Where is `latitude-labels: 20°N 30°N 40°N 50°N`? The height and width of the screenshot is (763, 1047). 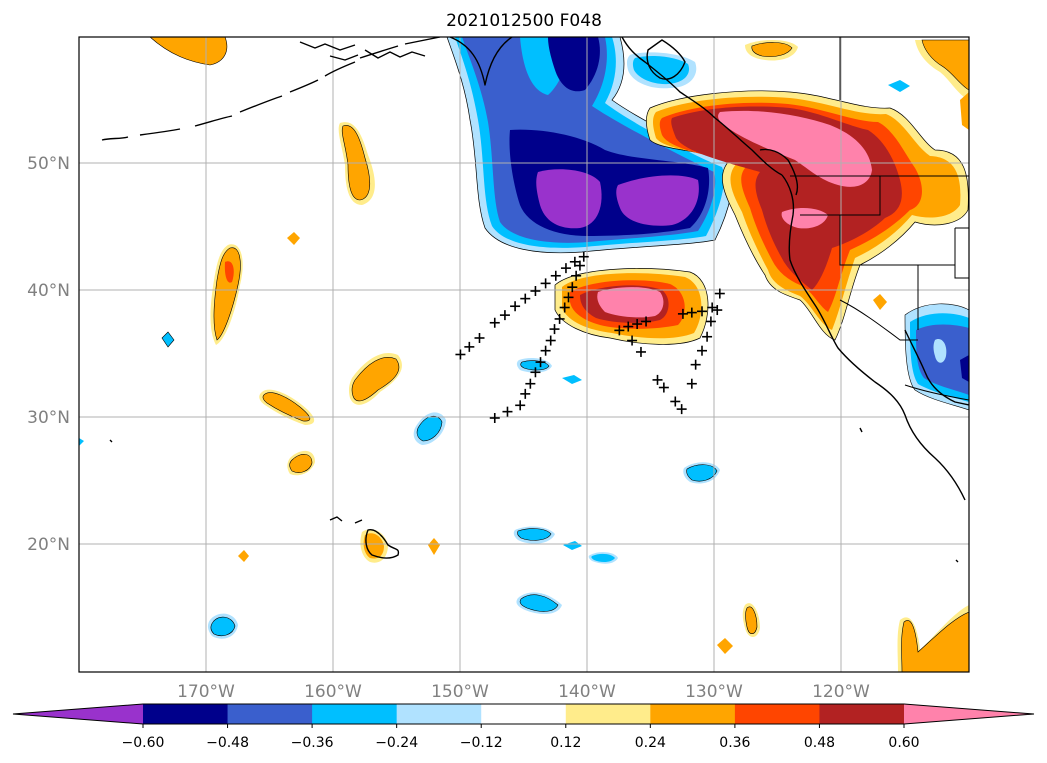
latitude-labels: 20°N 30°N 40°N 50°N is located at coordinates (48, 354).